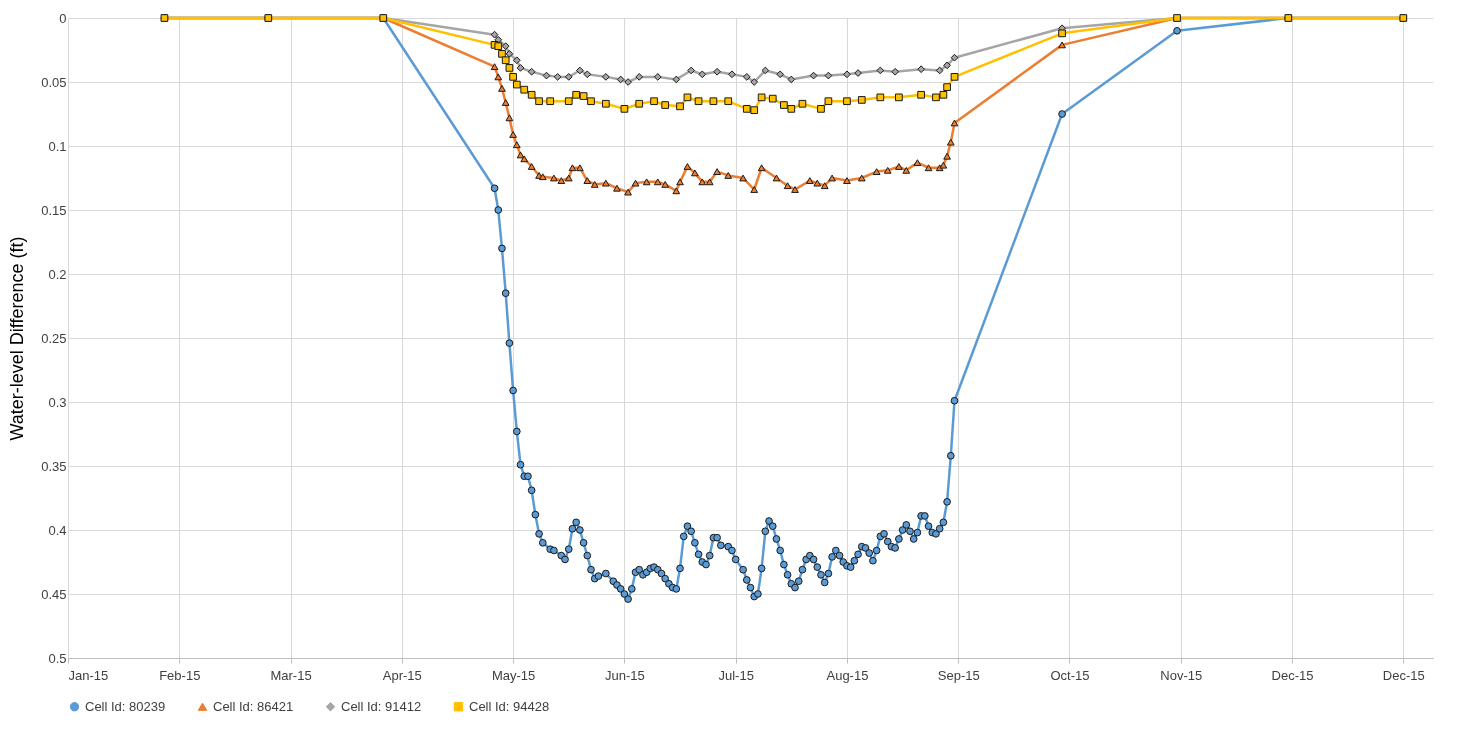  What do you see at coordinates (402, 675) in the screenshot?
I see `x-tick-label: Apr-15` at bounding box center [402, 675].